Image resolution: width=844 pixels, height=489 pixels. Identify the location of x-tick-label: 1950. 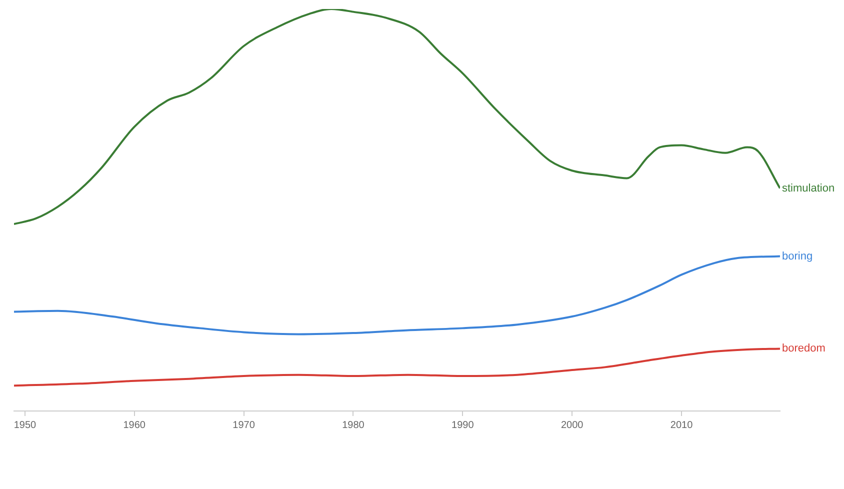
(25, 425).